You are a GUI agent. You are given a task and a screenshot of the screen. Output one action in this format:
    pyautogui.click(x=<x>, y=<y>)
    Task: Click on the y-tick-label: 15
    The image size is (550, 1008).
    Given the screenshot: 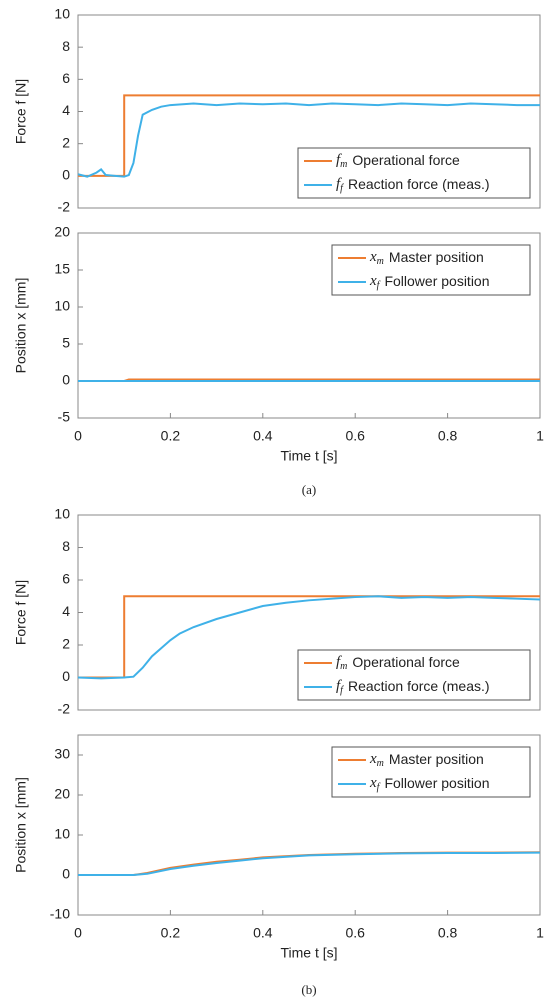 What is the action you would take?
    pyautogui.click(x=62, y=269)
    